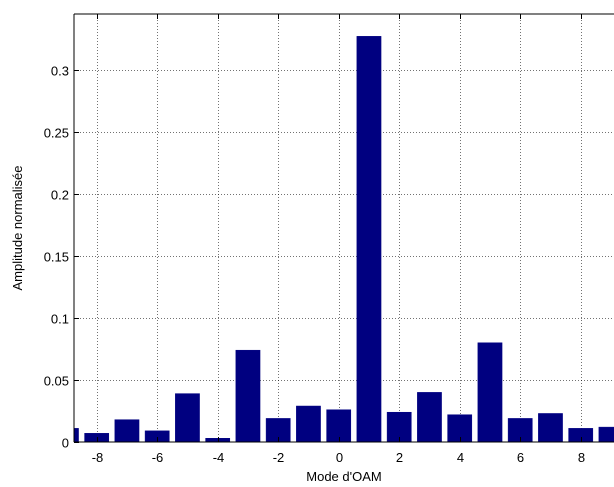 Image resolution: width=614 pixels, height=487 pixels. I want to click on y-tick-label: 0.15, so click(56, 257).